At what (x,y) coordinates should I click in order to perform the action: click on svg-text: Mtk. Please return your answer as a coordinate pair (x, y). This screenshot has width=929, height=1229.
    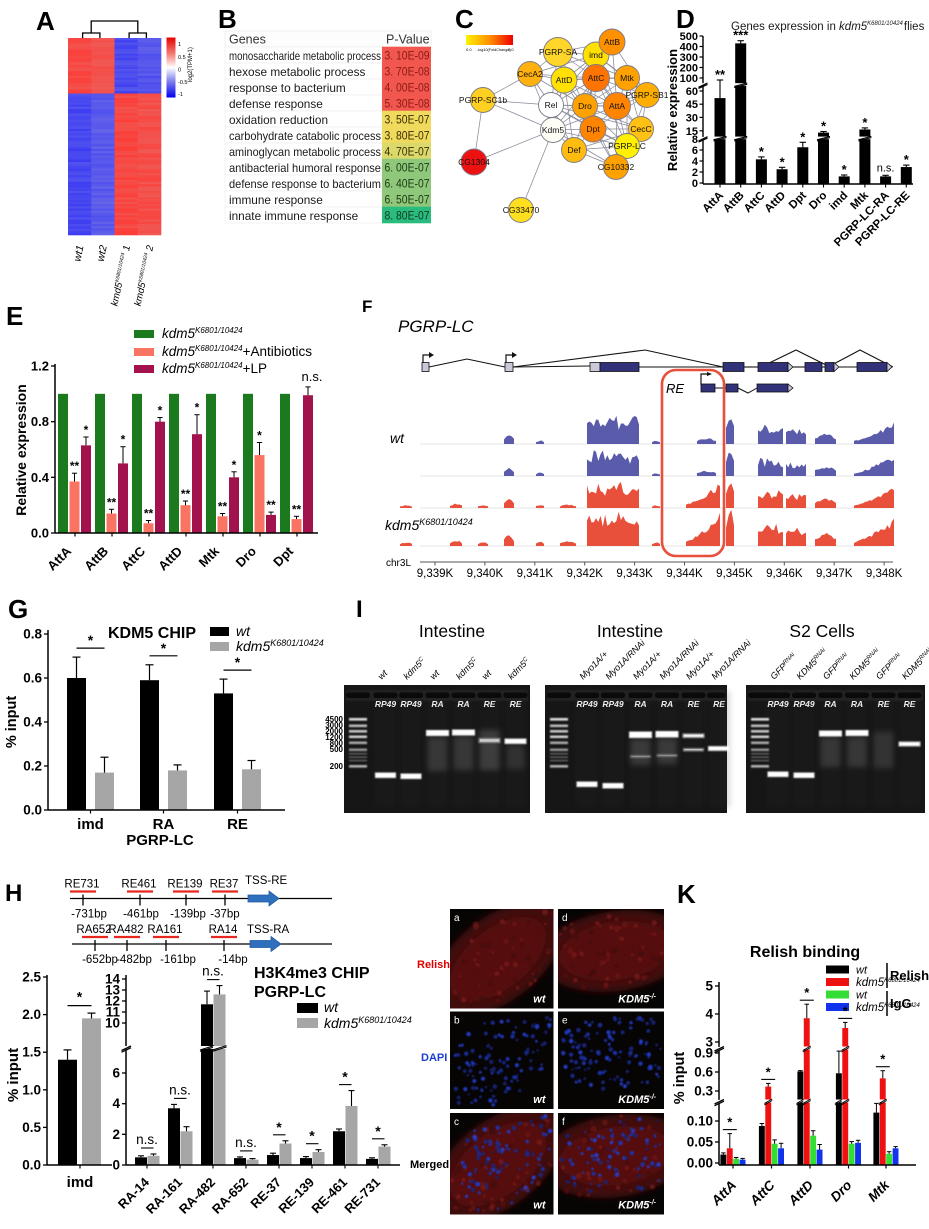
    Looking at the image, I should click on (879, 1190).